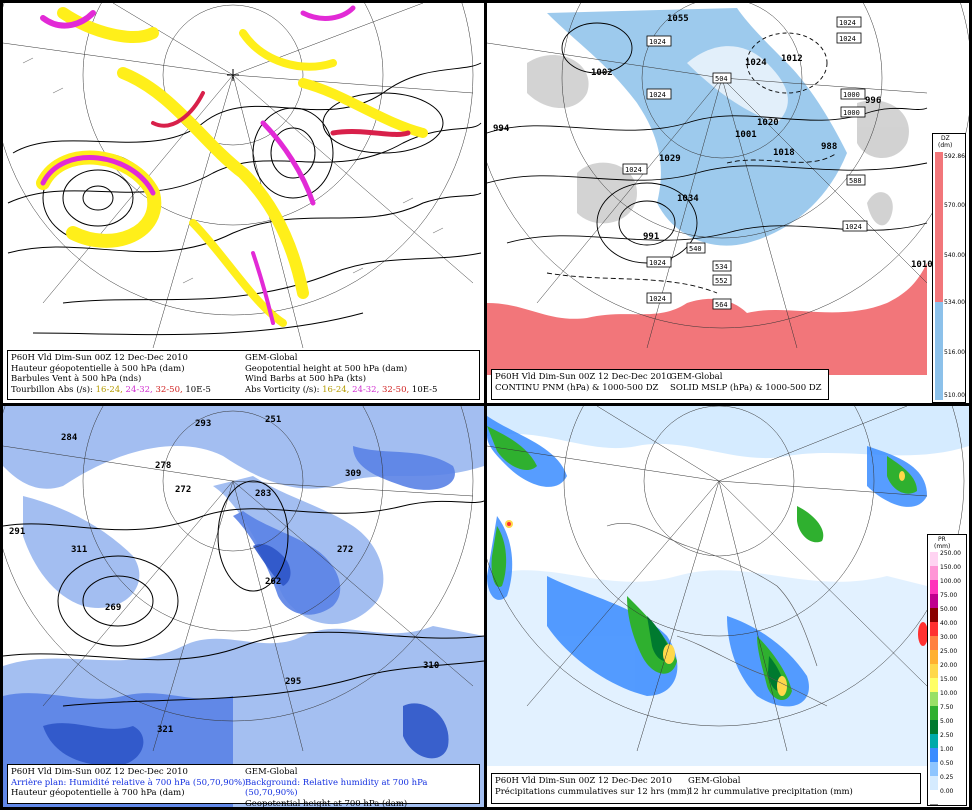 The image size is (972, 810). What do you see at coordinates (784, 153) in the screenshot?
I see `label-l-1018: 1018` at bounding box center [784, 153].